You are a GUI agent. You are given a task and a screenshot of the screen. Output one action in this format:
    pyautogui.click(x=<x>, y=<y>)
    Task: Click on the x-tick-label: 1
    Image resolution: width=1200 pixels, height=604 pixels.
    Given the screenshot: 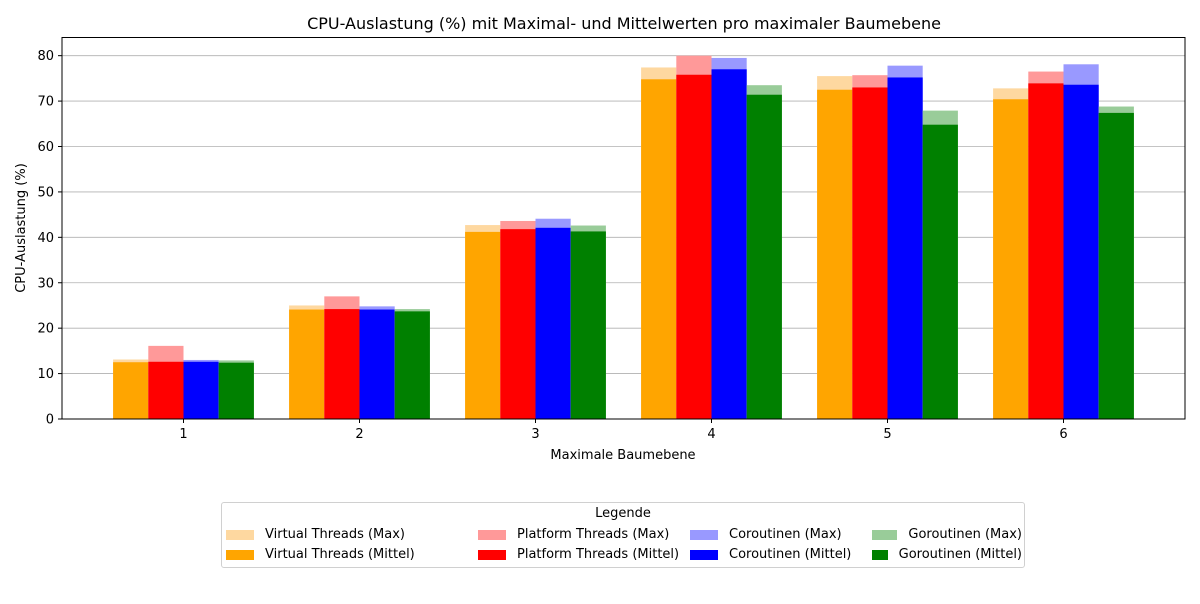 What is the action you would take?
    pyautogui.click(x=183, y=434)
    